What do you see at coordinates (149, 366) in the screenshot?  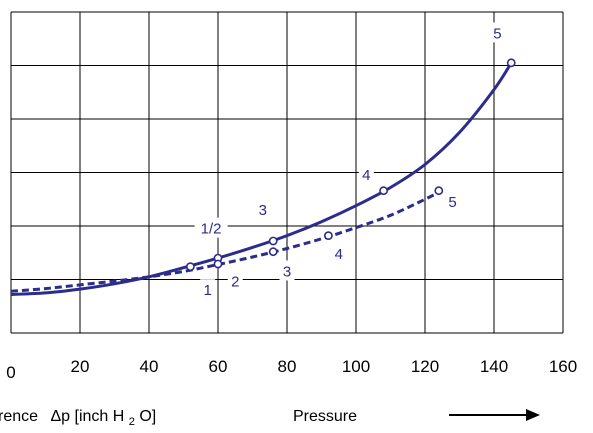 I see `x-tick-label-40: 40` at bounding box center [149, 366].